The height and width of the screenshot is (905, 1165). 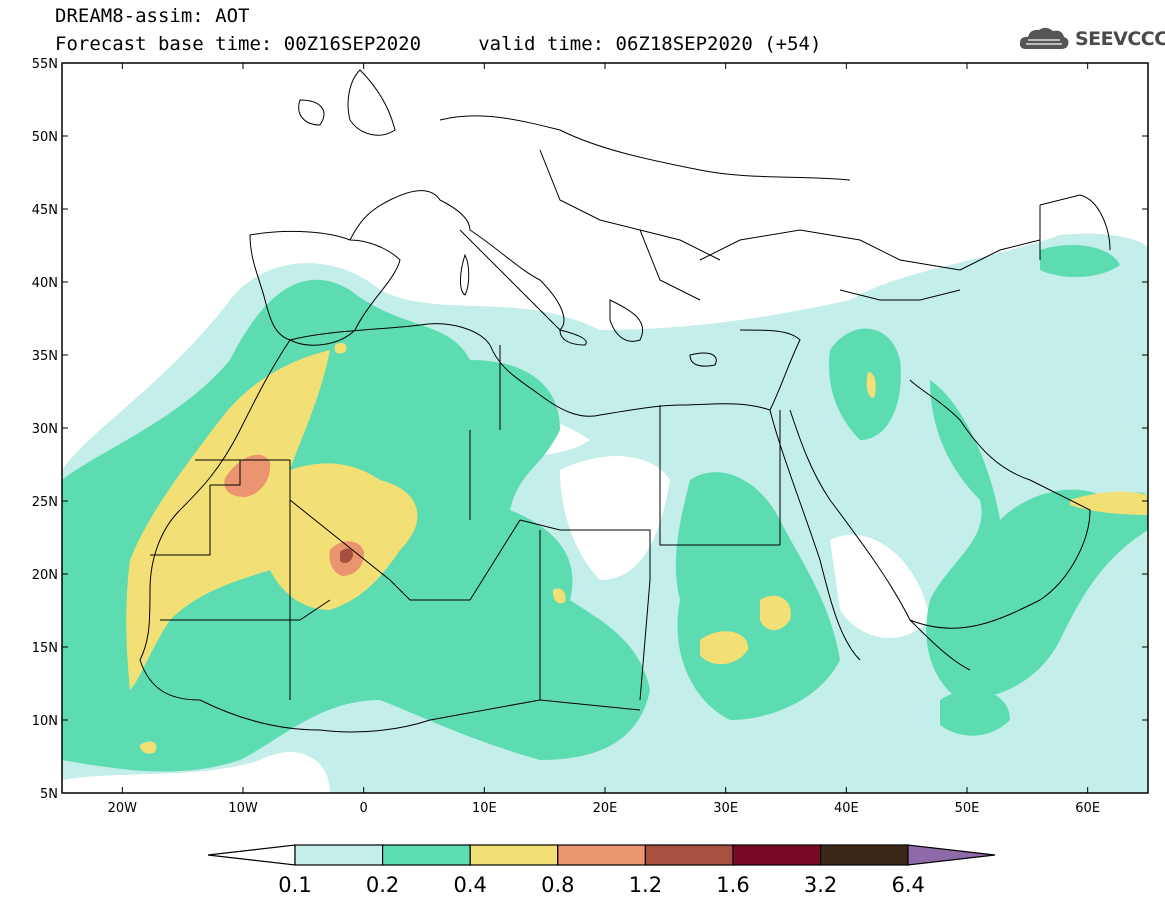 I want to click on colorbar-label: 1.2, so click(x=645, y=885).